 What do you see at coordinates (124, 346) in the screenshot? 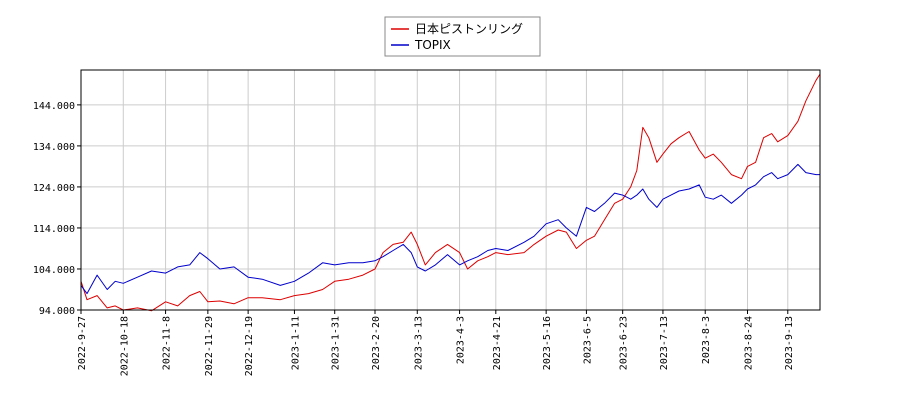
I see `x-tick-label: 2022-10-18` at bounding box center [124, 346].